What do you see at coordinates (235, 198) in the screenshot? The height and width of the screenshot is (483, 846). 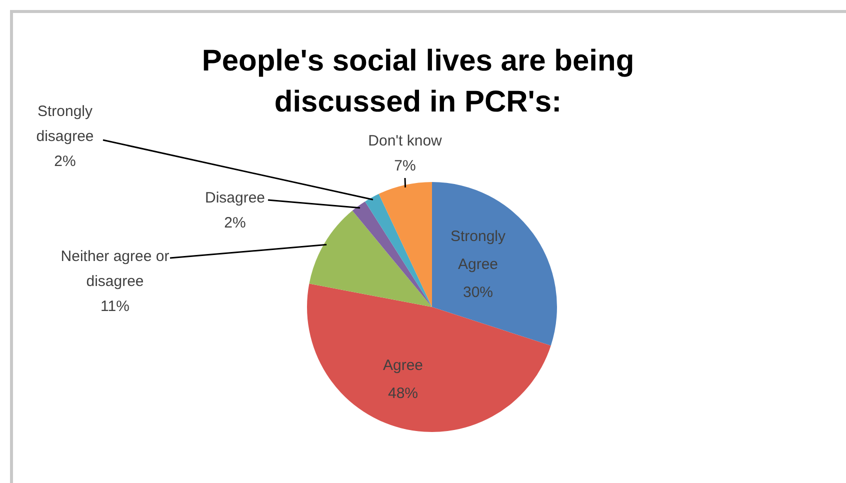 I see `slice-label: Disagree` at bounding box center [235, 198].